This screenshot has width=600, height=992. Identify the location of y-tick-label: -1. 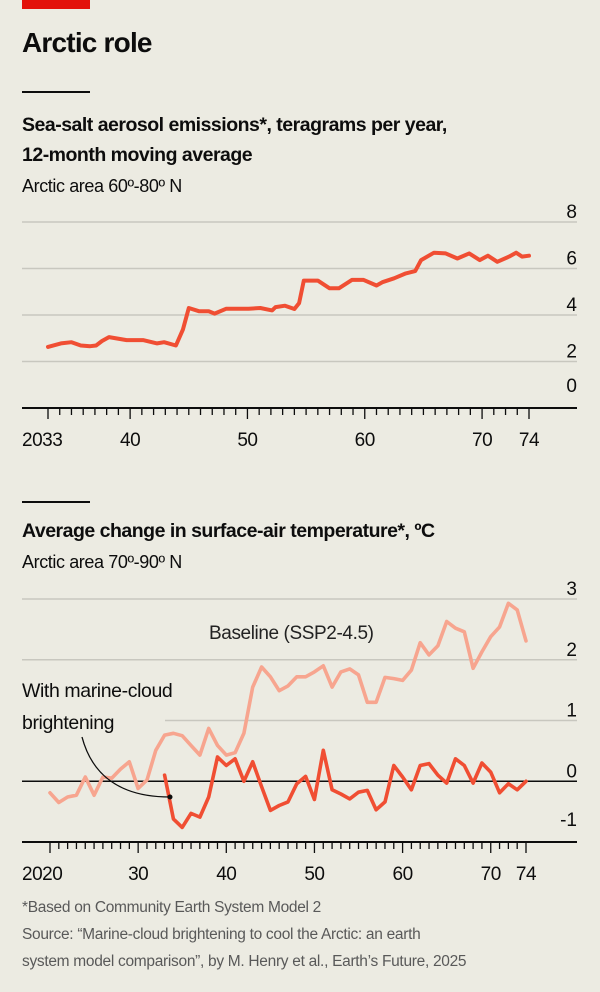
(568, 820).